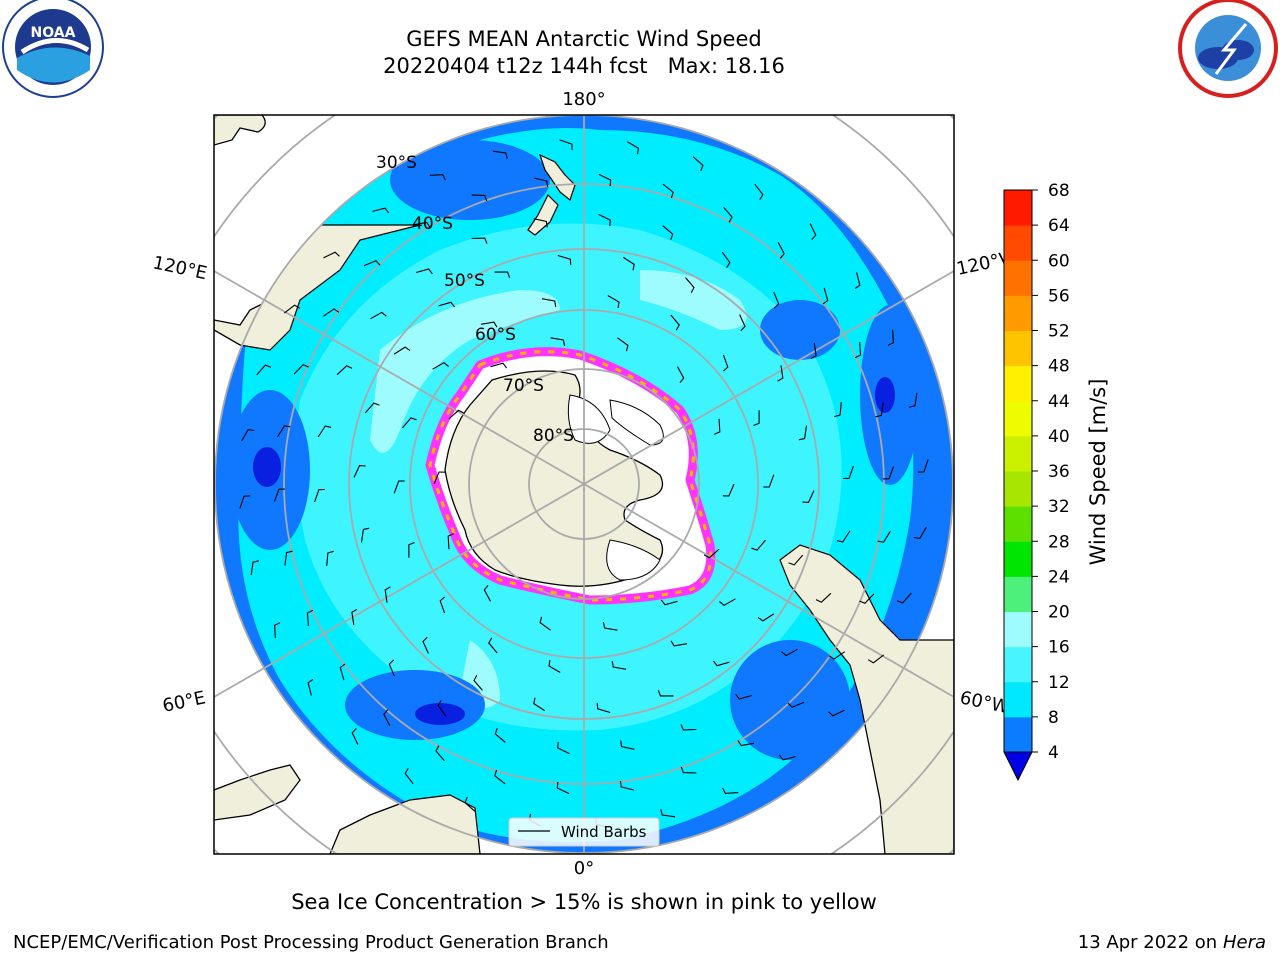  I want to click on colorbar-tick-label: 20, so click(1059, 613).